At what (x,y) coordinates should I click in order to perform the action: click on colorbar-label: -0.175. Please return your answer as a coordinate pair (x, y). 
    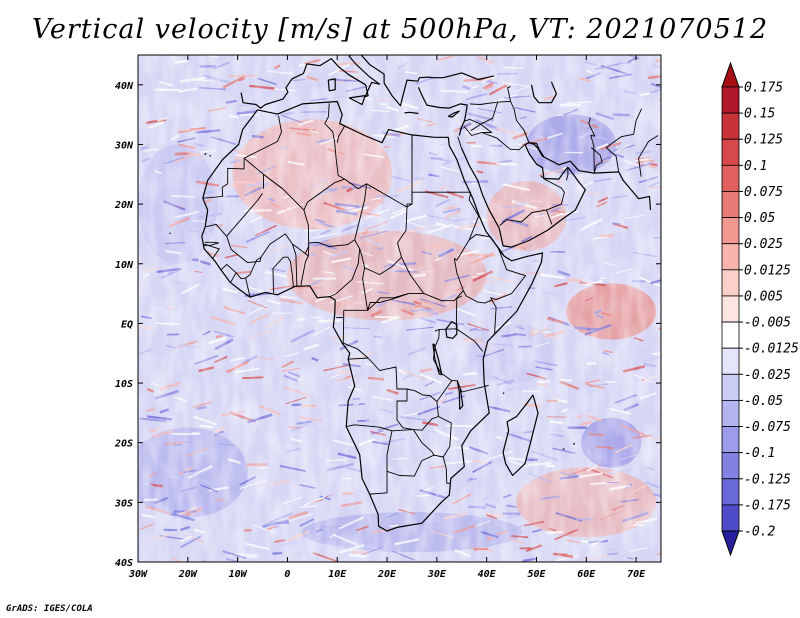
    Looking at the image, I should click on (767, 505).